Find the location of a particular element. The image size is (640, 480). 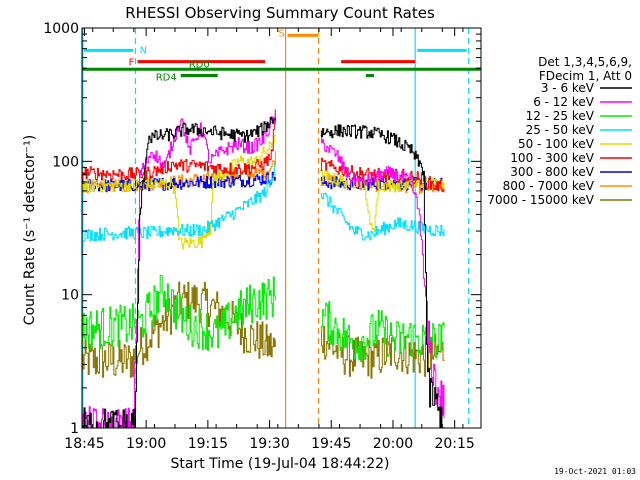

legend-label: 300 - 800 keV is located at coordinates (552, 172).